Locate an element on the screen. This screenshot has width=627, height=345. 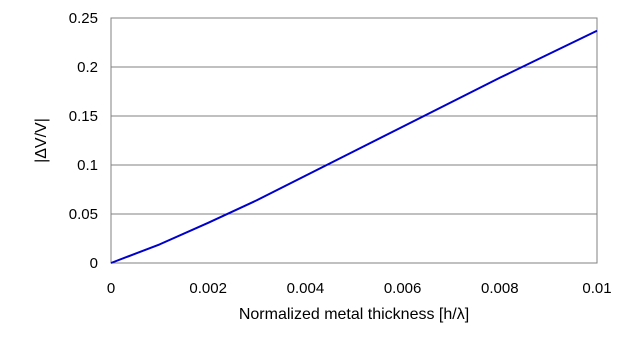
x-tick-label: 0.002 is located at coordinates (208, 288).